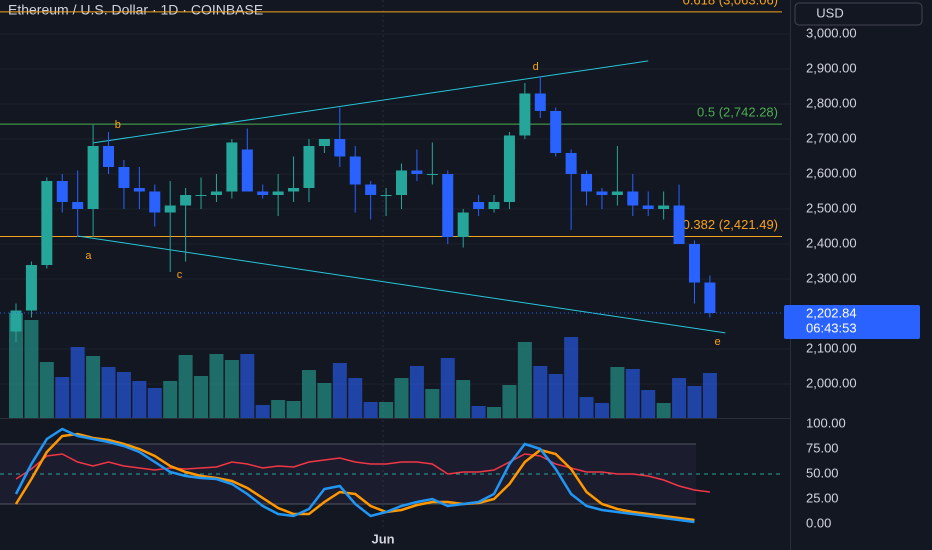 The image size is (932, 550). Describe the element at coordinates (88, 256) in the screenshot. I see `wave-label: a` at that location.